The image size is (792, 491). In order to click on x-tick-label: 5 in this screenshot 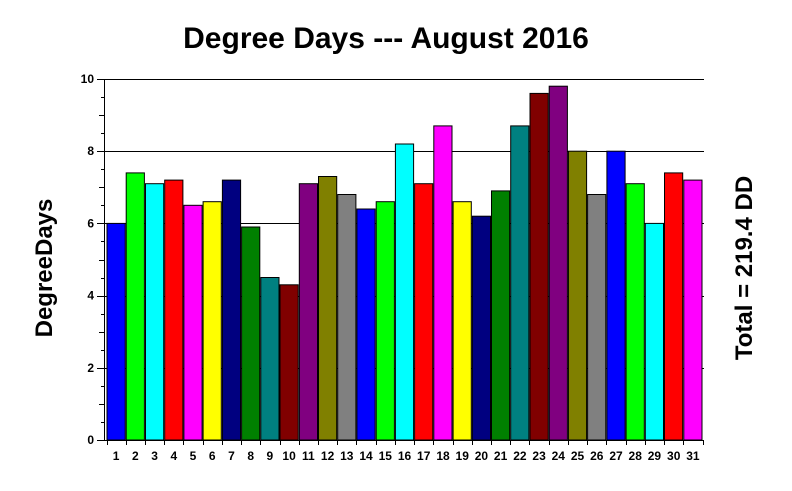, I will do `click(193, 456)`.